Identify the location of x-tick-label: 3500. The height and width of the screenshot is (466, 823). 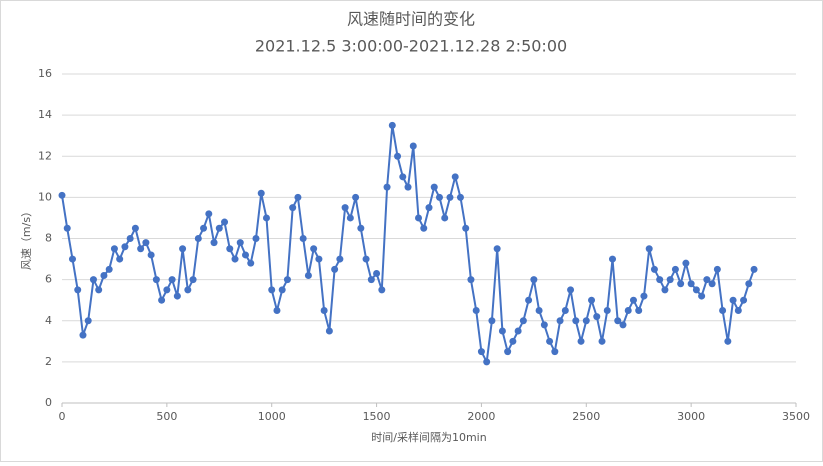
(796, 416).